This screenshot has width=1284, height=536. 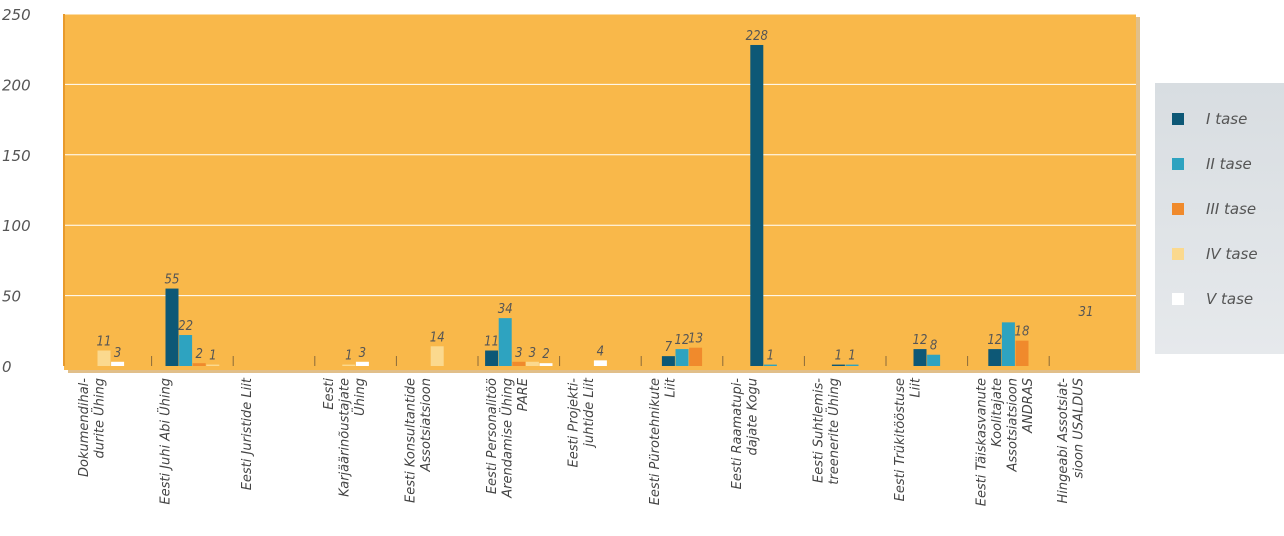 I want to click on x-tick-label-line: treenerite Ühing, so click(x=833, y=431).